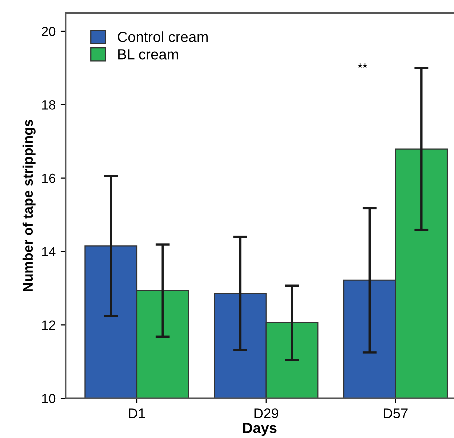 The height and width of the screenshot is (438, 454). I want to click on y-tick-label: 10, so click(49, 399).